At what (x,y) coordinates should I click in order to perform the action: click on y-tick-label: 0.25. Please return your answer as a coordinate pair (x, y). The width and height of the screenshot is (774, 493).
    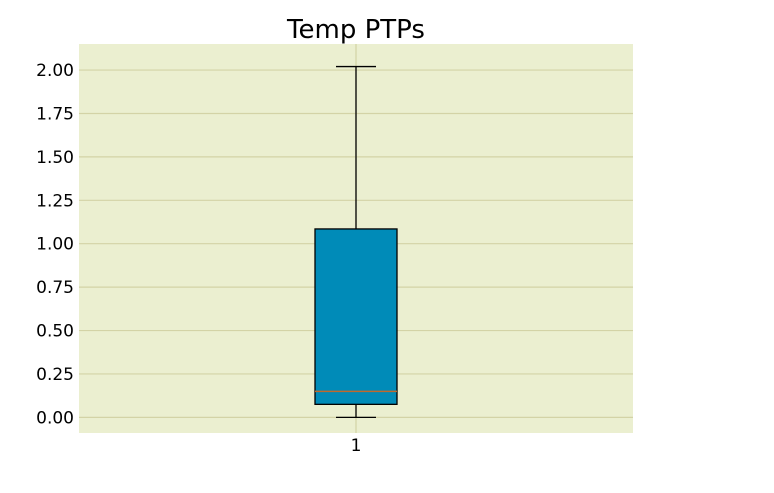
    Looking at the image, I should click on (55, 375).